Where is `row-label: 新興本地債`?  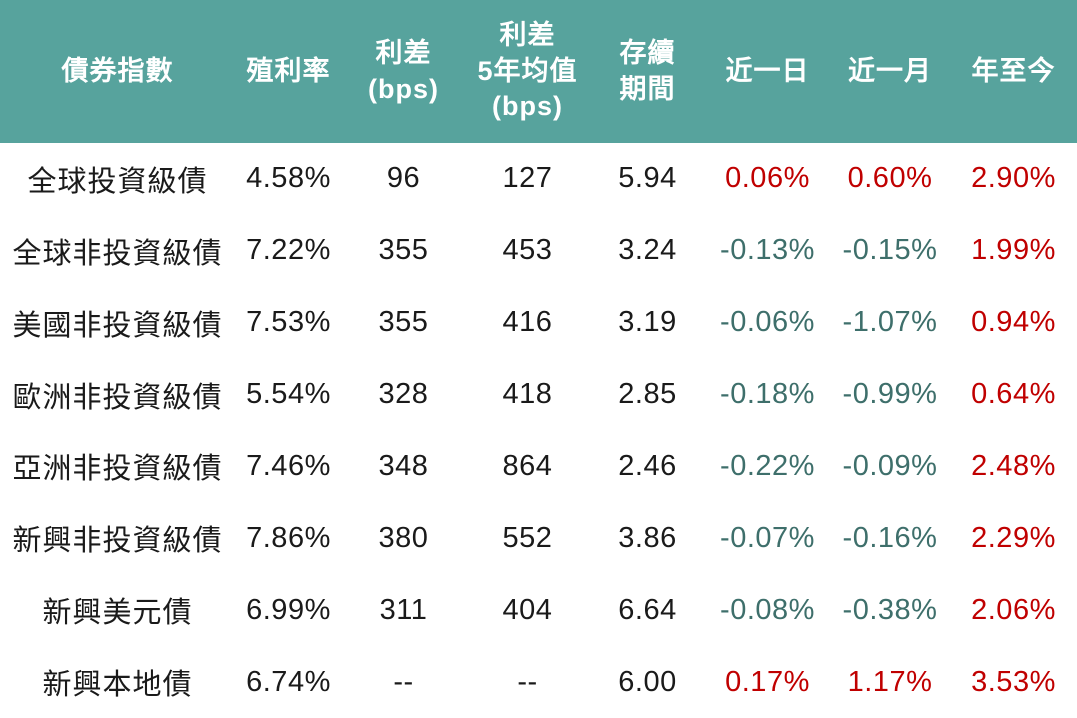
row-label: 新興本地債 is located at coordinates (117, 685).